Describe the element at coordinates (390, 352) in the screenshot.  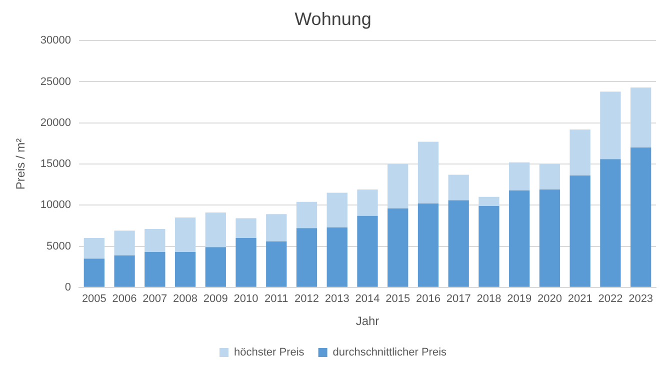
I see `legend-label: durchschnittlicher Preis` at that location.